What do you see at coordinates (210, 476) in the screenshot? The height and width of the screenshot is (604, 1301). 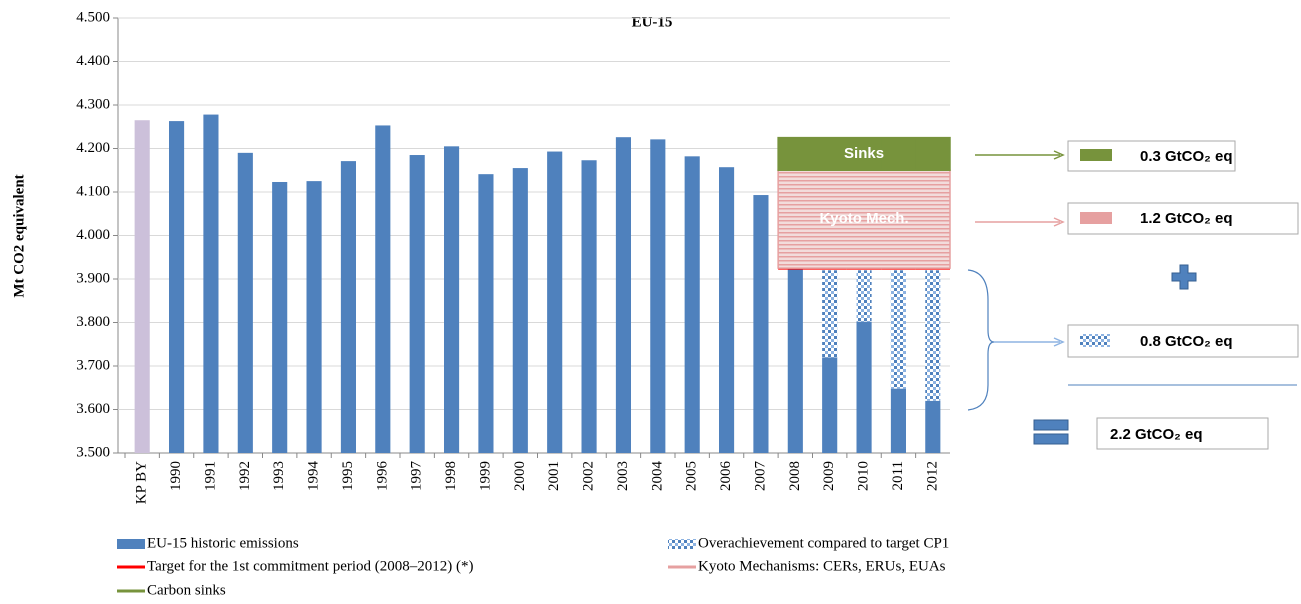 I see `x-tick-label: 1991` at bounding box center [210, 476].